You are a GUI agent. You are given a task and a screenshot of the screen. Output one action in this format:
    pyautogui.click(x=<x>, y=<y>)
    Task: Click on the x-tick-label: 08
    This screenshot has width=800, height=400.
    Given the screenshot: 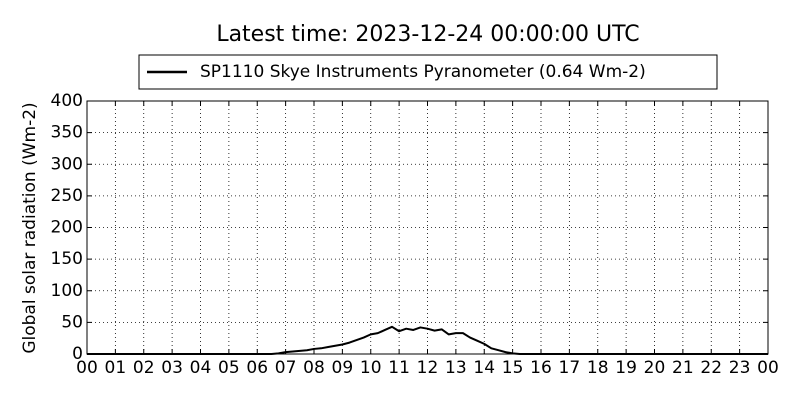 What is the action you would take?
    pyautogui.click(x=314, y=368)
    